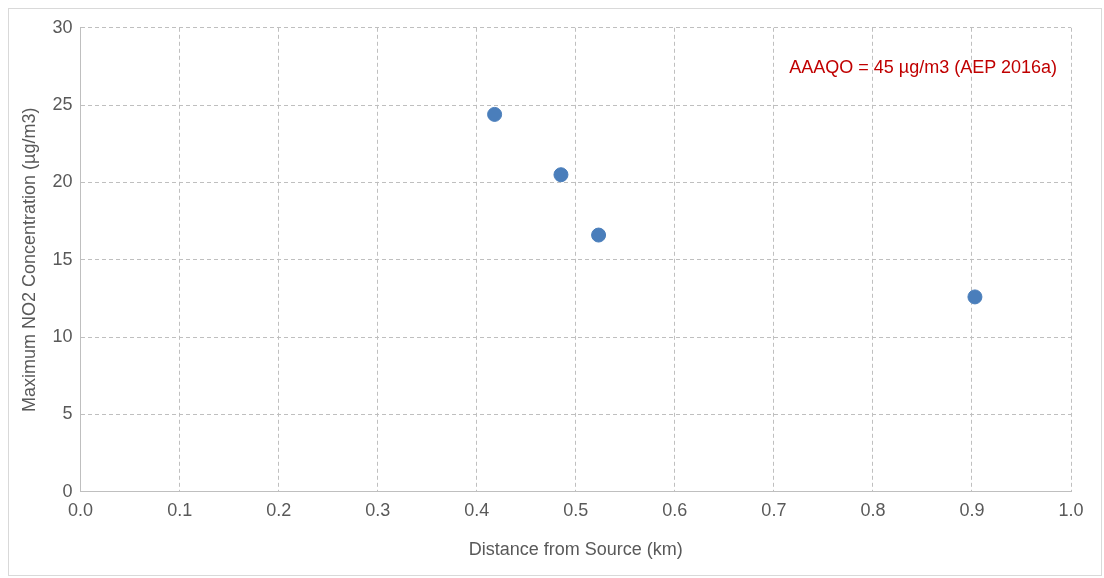 The image size is (1104, 578). Describe the element at coordinates (1071, 509) in the screenshot. I see `x-tick-label: 1.0` at that location.